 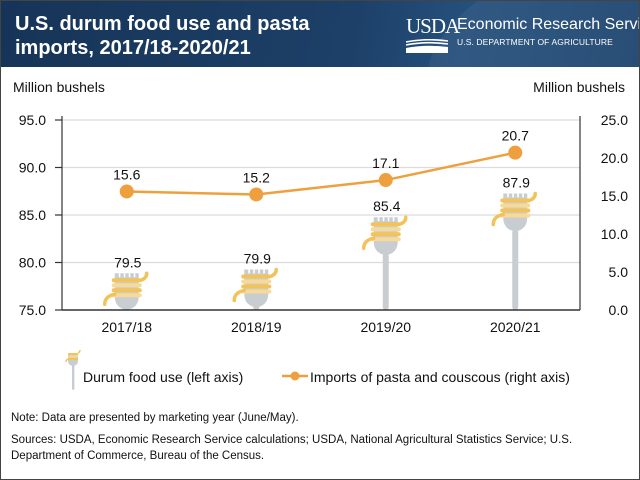 I want to click on imports-data-label: 17.1, so click(x=385, y=163).